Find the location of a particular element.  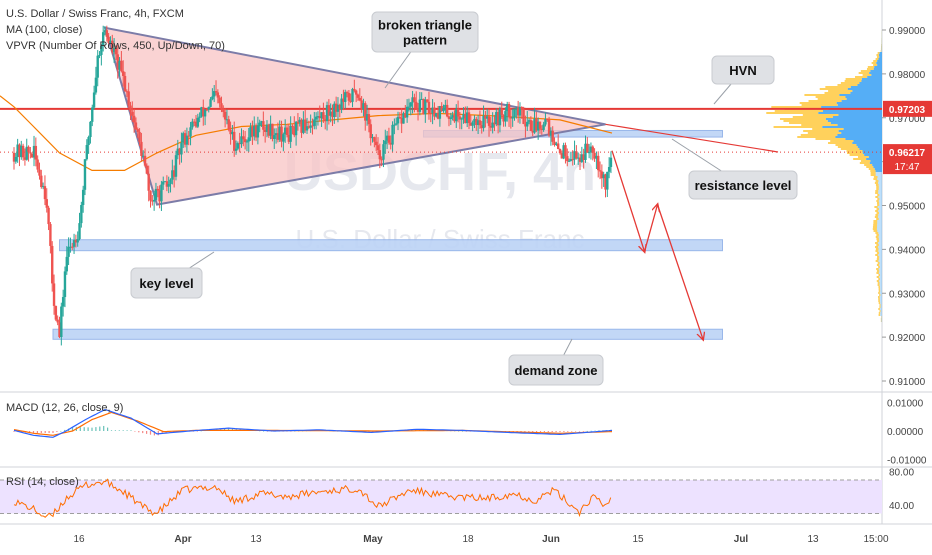

rsi-axis-label: 40.00 is located at coordinates (901, 506).